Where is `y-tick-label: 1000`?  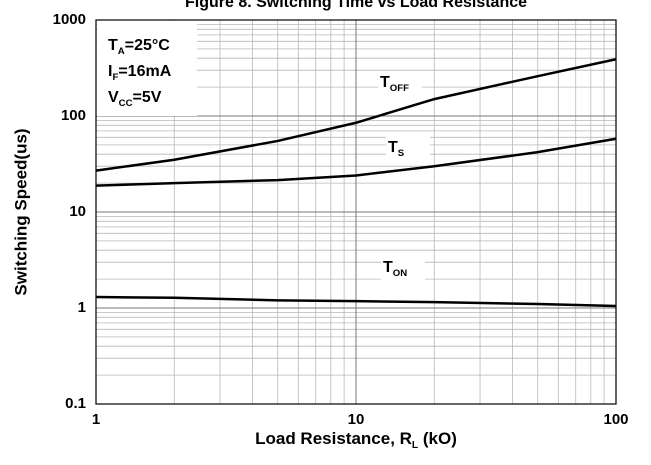
y-tick-label: 1000 is located at coordinates (69, 19).